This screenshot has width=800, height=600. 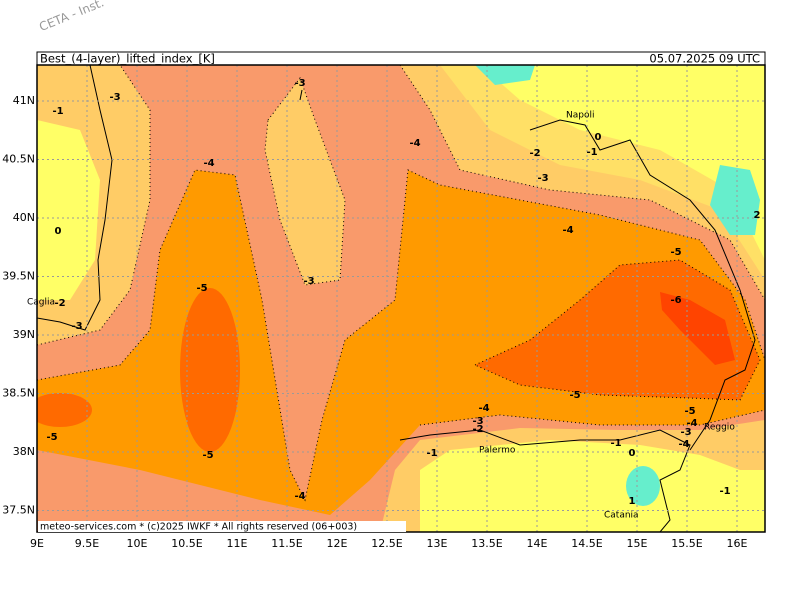 What do you see at coordinates (580, 116) in the screenshot?
I see `city-label: Napoli` at bounding box center [580, 116].